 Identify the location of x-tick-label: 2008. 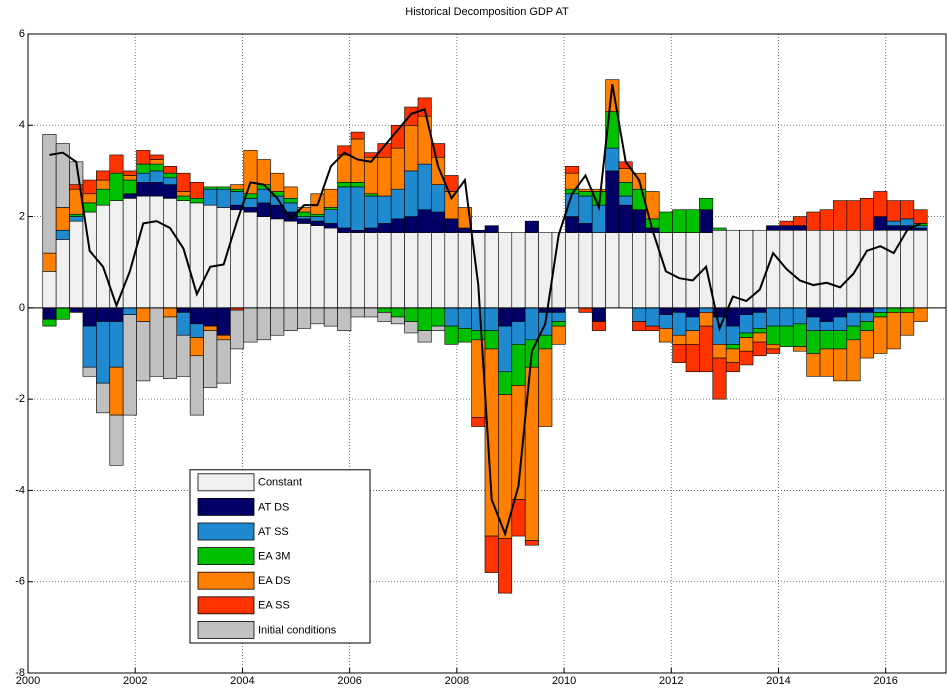
(457, 680).